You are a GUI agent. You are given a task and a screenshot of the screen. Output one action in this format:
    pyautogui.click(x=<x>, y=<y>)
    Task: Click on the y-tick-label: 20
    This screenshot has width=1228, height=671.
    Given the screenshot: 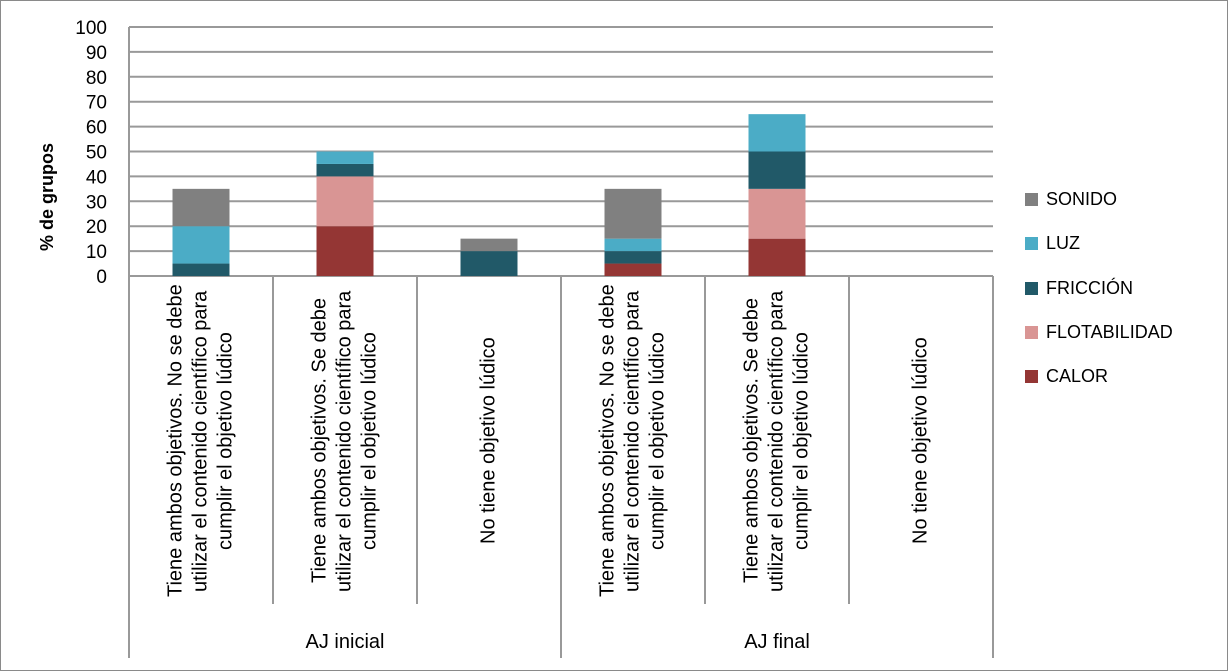 What is the action you would take?
    pyautogui.click(x=96, y=227)
    